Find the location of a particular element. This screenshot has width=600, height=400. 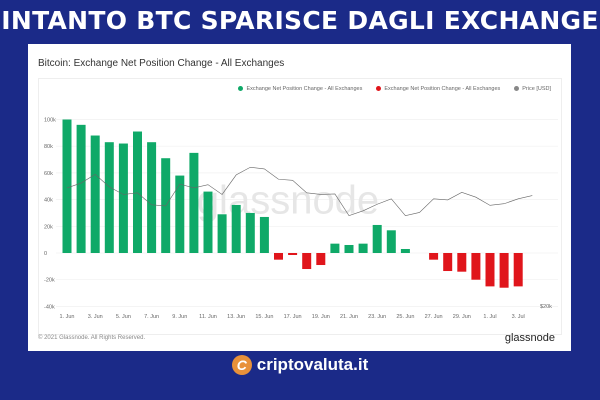

footer-brand: C criptovaluta.it is located at coordinates (300, 365).